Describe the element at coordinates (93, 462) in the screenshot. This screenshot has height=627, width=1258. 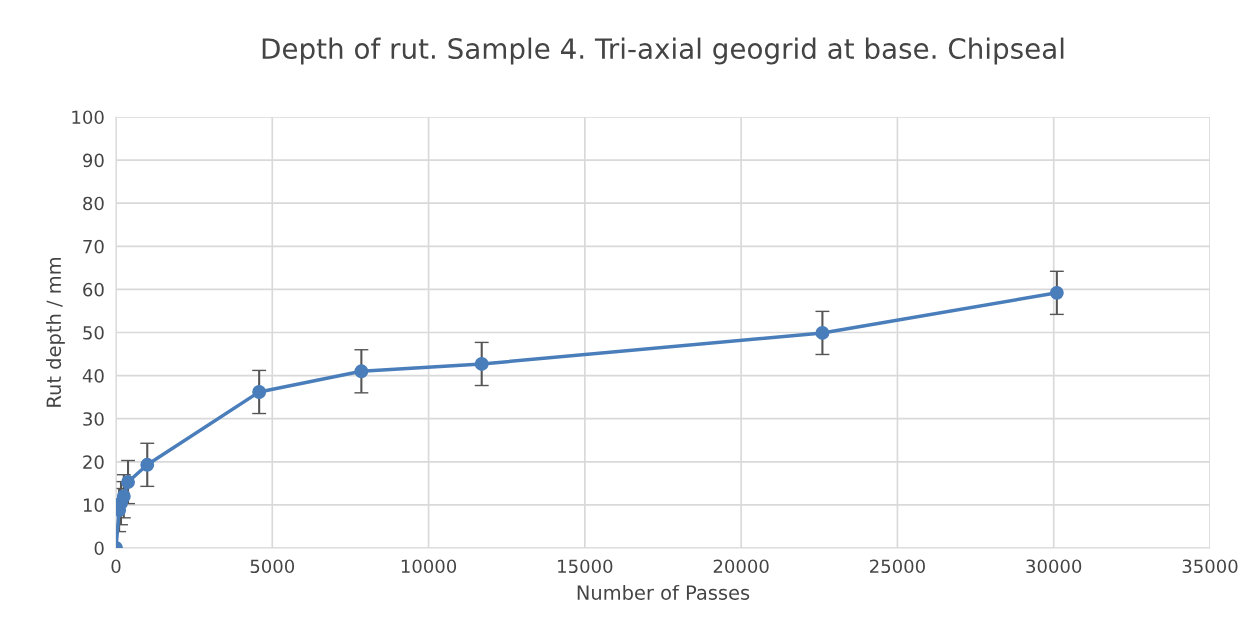
I see `y-tick-label: 20` at that location.